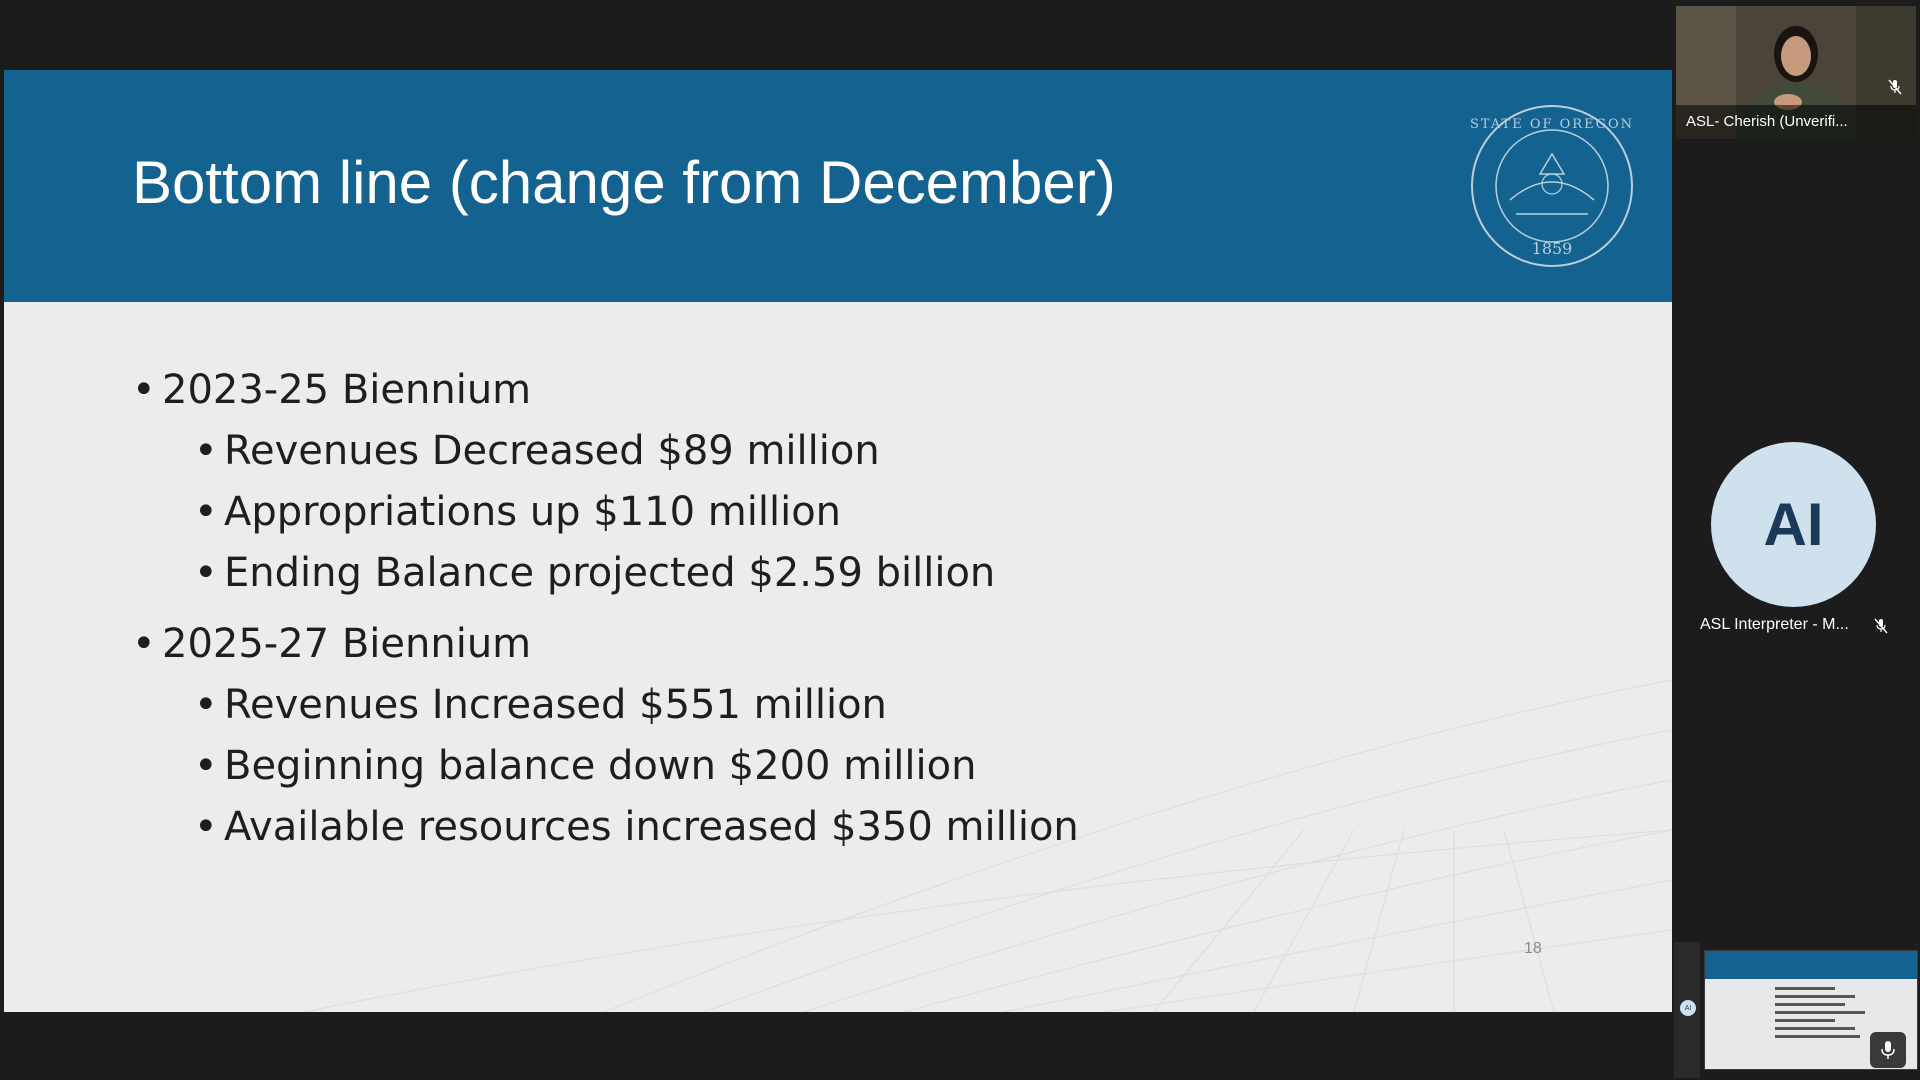 This screenshot has height=1080, width=1920. Describe the element at coordinates (1552, 186) in the screenshot. I see `oregon-state-seal: 1859 STATE OF OREGON` at that location.